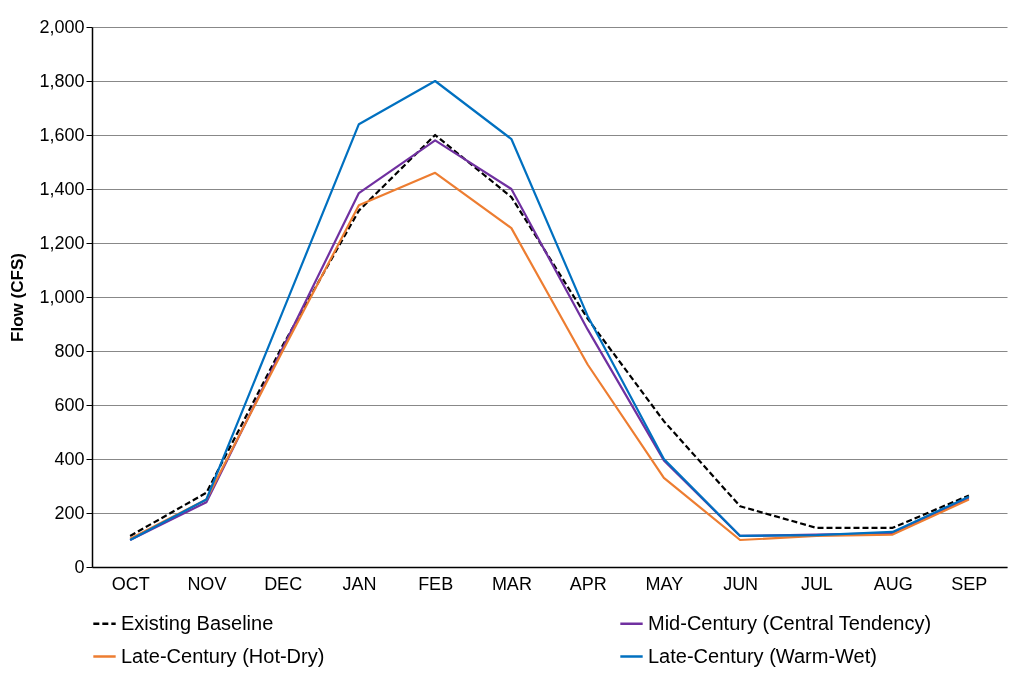 This screenshot has height=683, width=1032. Describe the element at coordinates (62, 188) in the screenshot. I see `y-tick-label: 1,400` at that location.